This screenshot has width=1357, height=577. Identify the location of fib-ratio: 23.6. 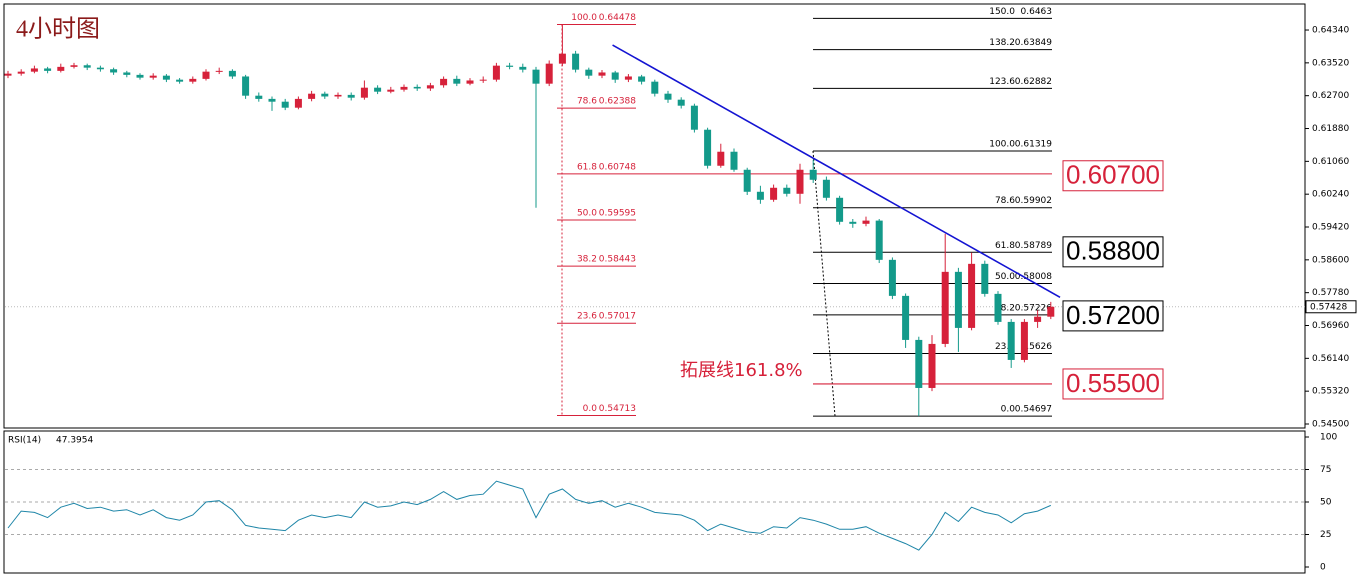
(587, 317).